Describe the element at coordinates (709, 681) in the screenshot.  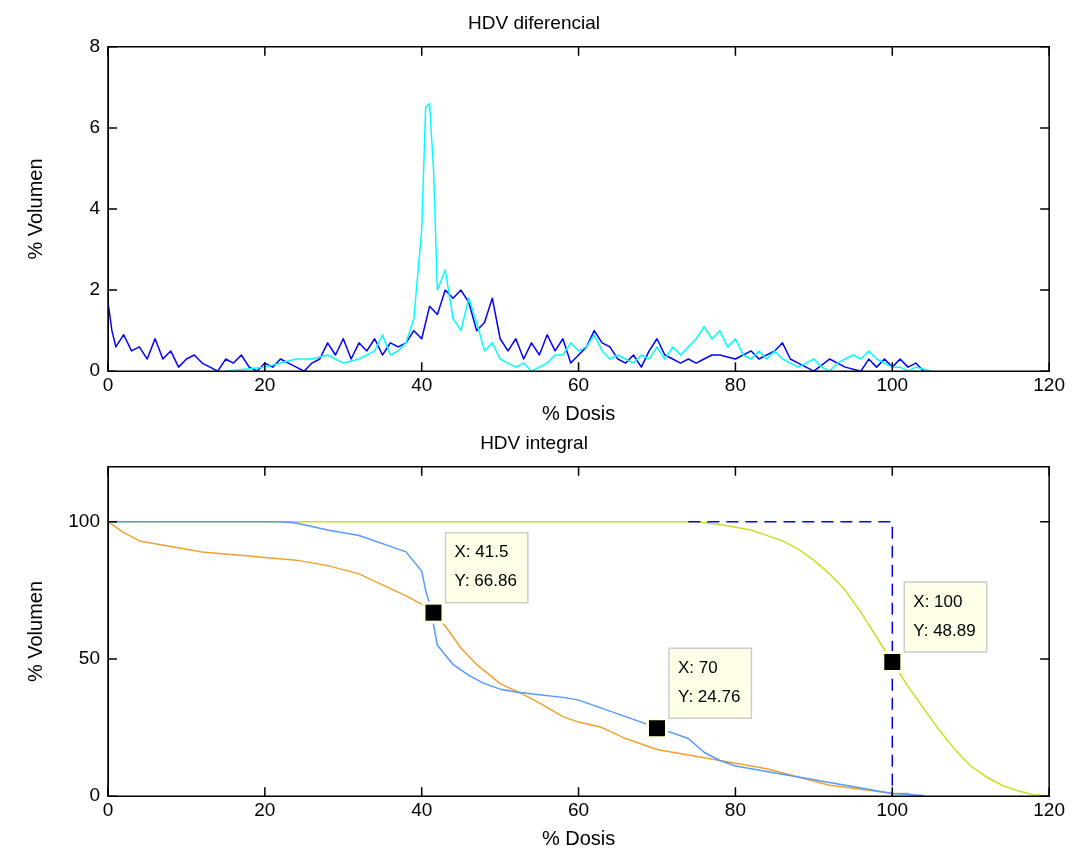
I see `annotation: X: 70 Y: 24.76` at that location.